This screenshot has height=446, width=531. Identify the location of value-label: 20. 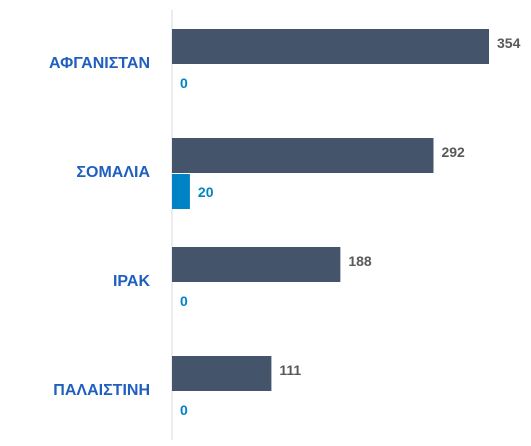
(206, 192).